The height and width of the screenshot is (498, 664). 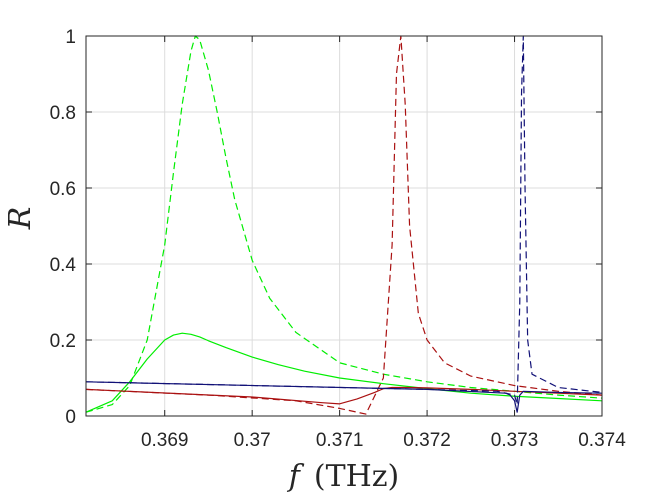 I want to click on x-tick-label: 0.369, so click(x=165, y=440).